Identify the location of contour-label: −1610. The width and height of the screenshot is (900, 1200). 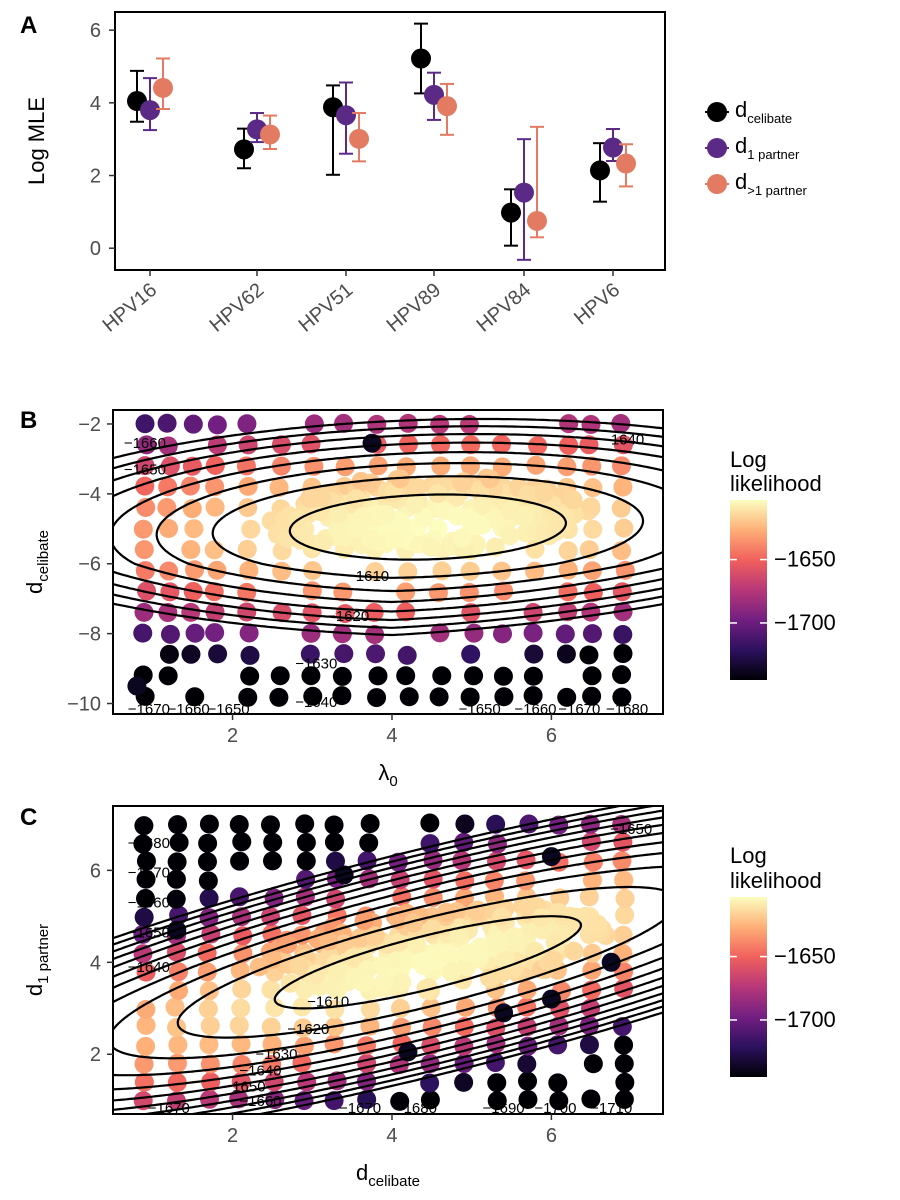
(328, 1001).